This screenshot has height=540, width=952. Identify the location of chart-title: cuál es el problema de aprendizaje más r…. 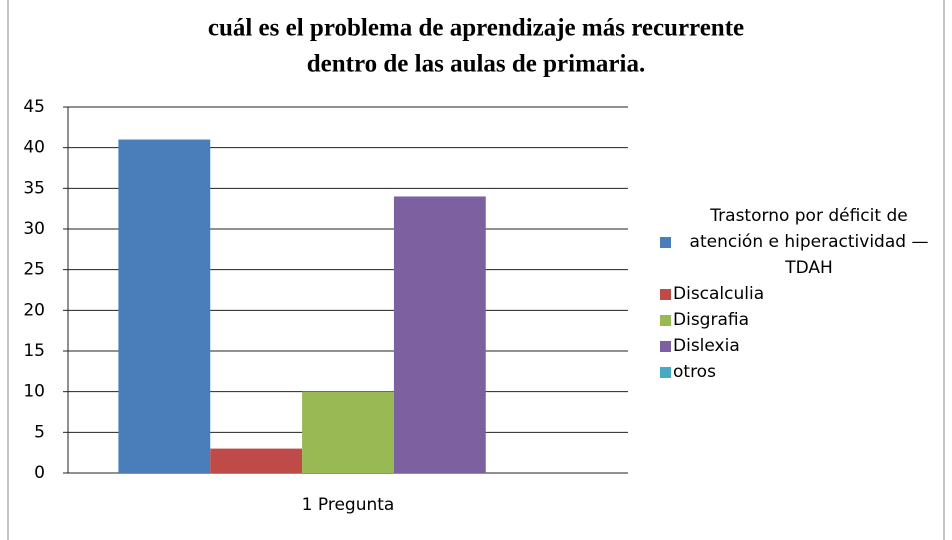
(476, 28).